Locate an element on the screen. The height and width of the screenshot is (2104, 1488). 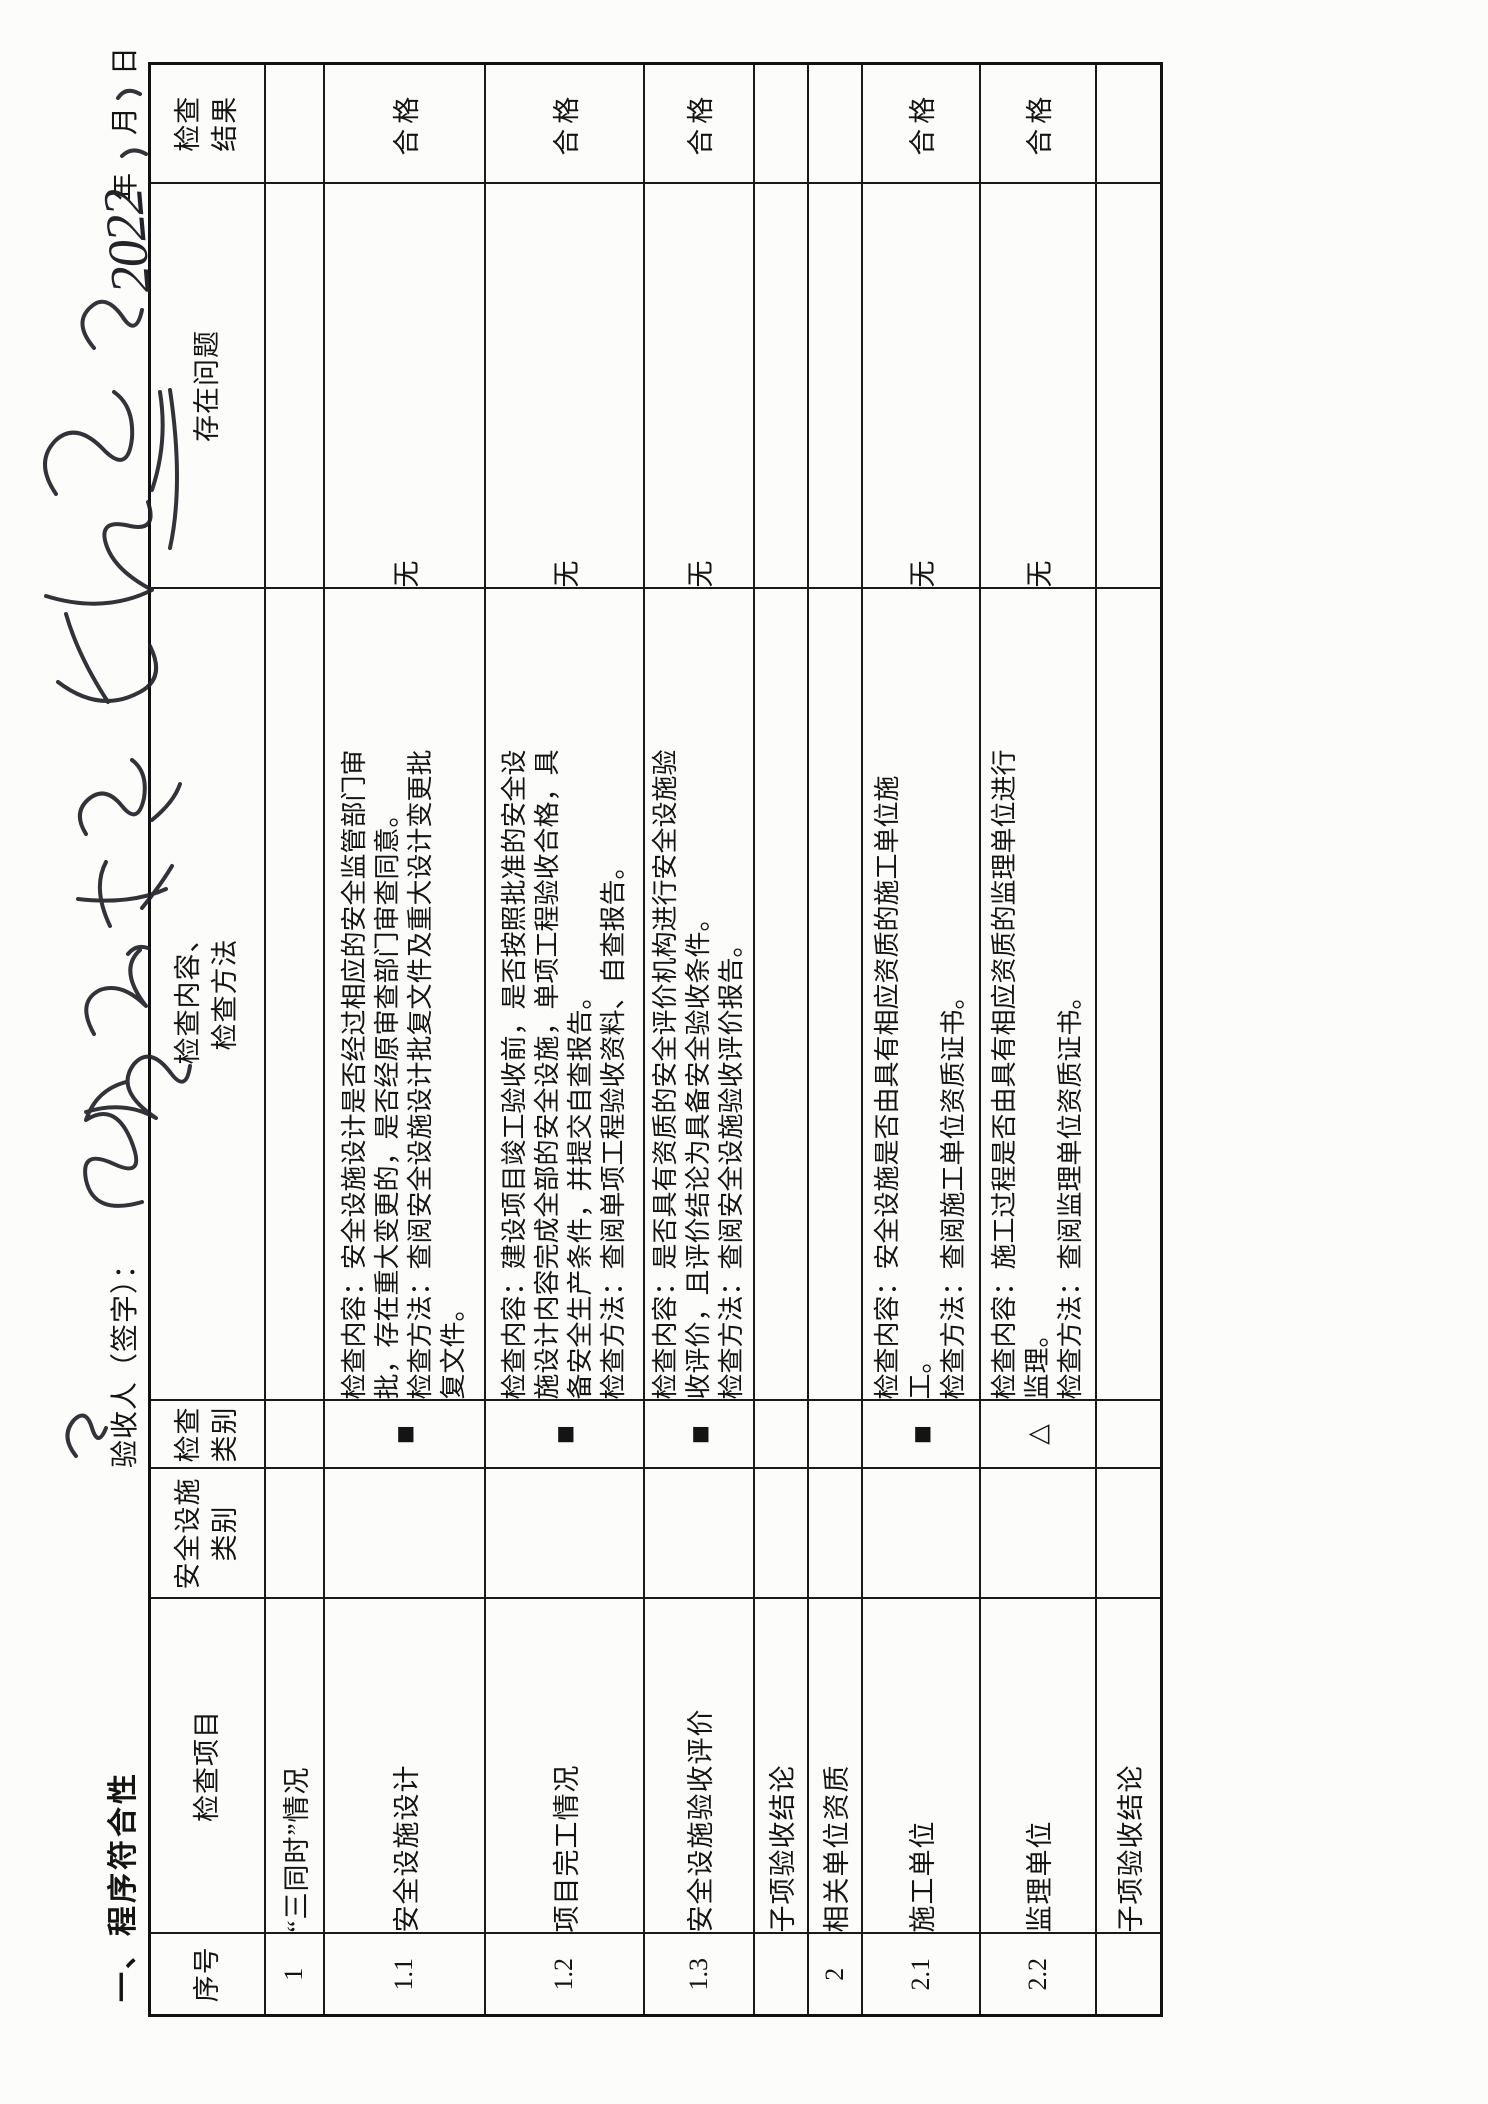
header-content-method: 检查内容、 检查方法 is located at coordinates (207, 994).